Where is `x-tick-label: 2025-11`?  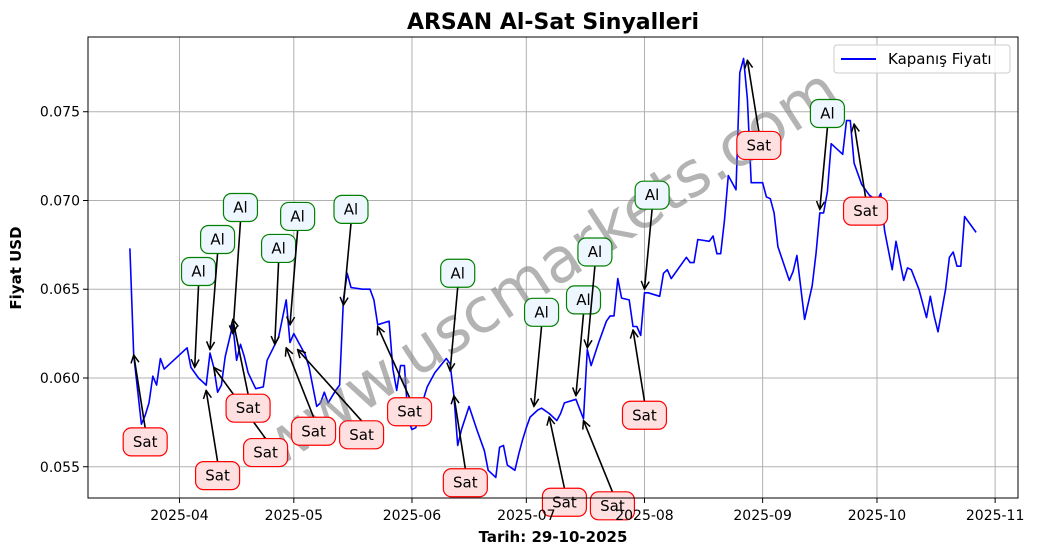
x-tick-label: 2025-11 is located at coordinates (995, 516).